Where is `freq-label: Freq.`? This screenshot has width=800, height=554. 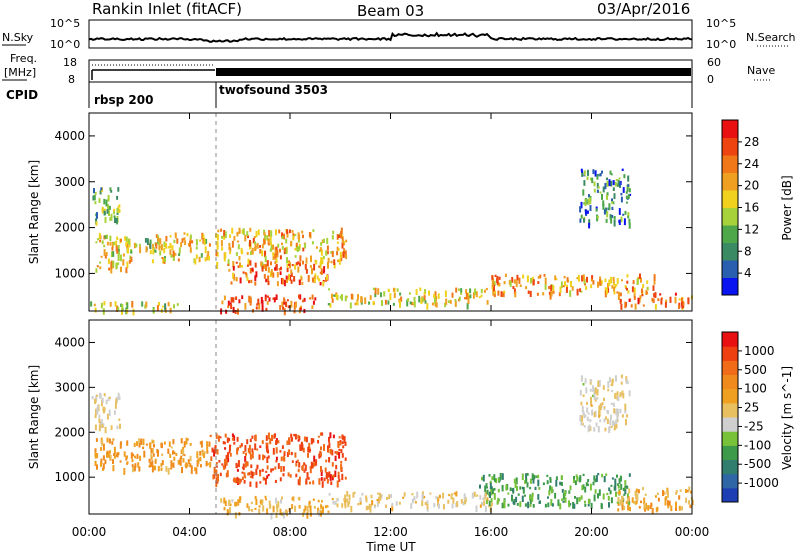 freq-label: Freq. is located at coordinates (23, 58).